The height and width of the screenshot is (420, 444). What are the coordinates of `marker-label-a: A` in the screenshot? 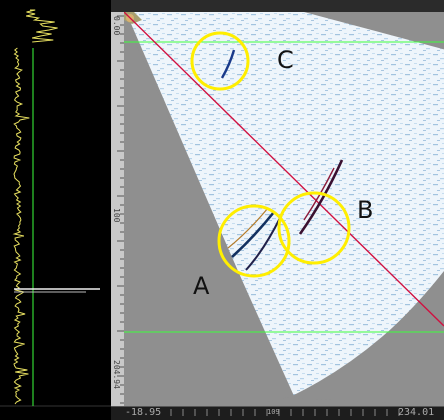 It's located at (201, 286).